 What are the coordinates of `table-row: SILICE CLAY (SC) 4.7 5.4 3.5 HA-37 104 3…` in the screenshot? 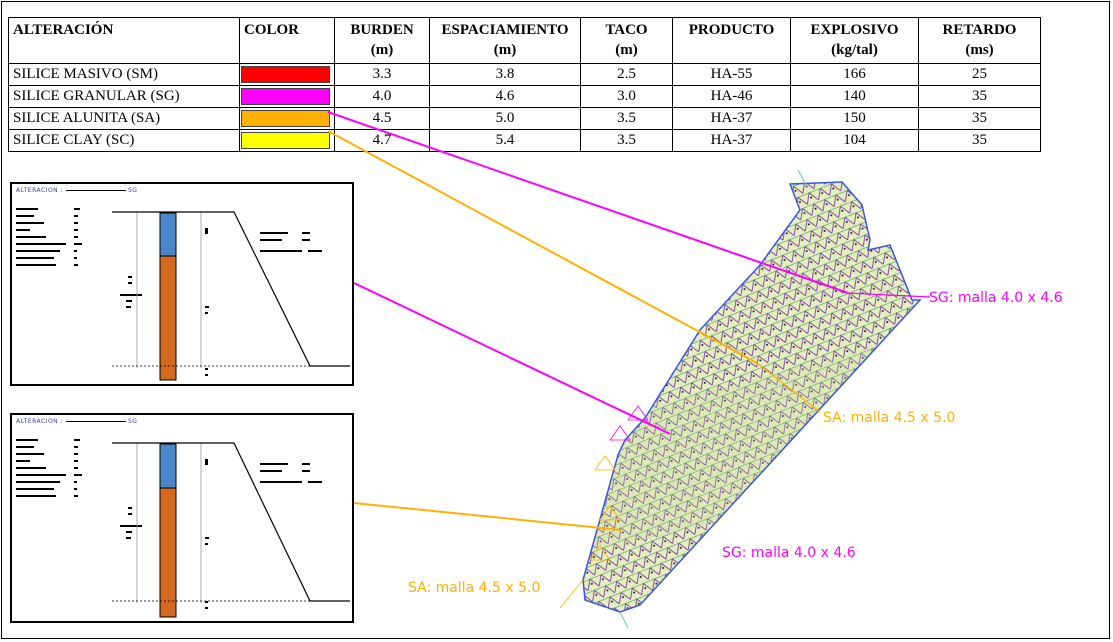 It's located at (524, 140).